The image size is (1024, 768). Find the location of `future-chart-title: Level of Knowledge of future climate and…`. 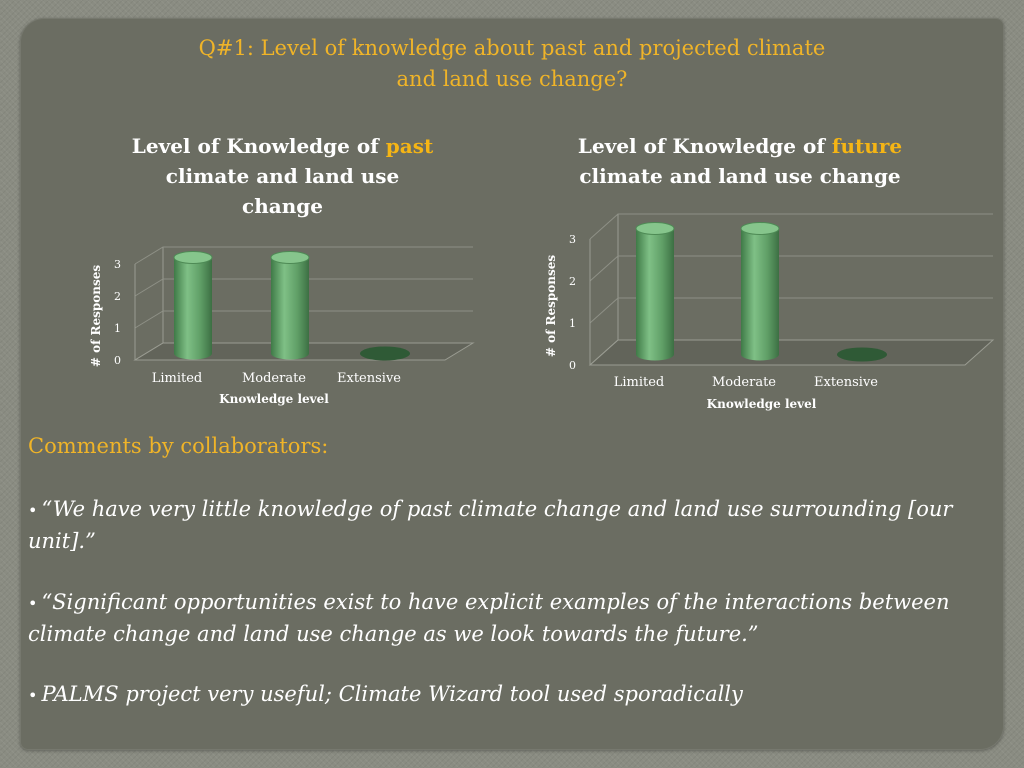

future-chart-title: Level of Knowledge of future climate and… is located at coordinates (740, 161).